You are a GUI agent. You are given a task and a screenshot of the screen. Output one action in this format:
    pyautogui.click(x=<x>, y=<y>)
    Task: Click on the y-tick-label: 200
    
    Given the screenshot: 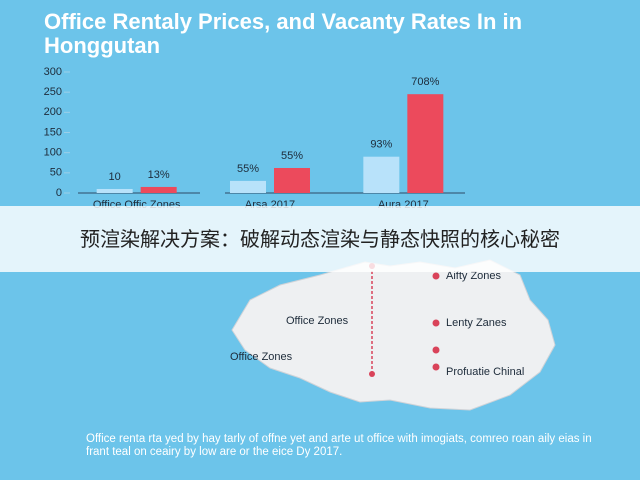 What is the action you would take?
    pyautogui.click(x=53, y=112)
    